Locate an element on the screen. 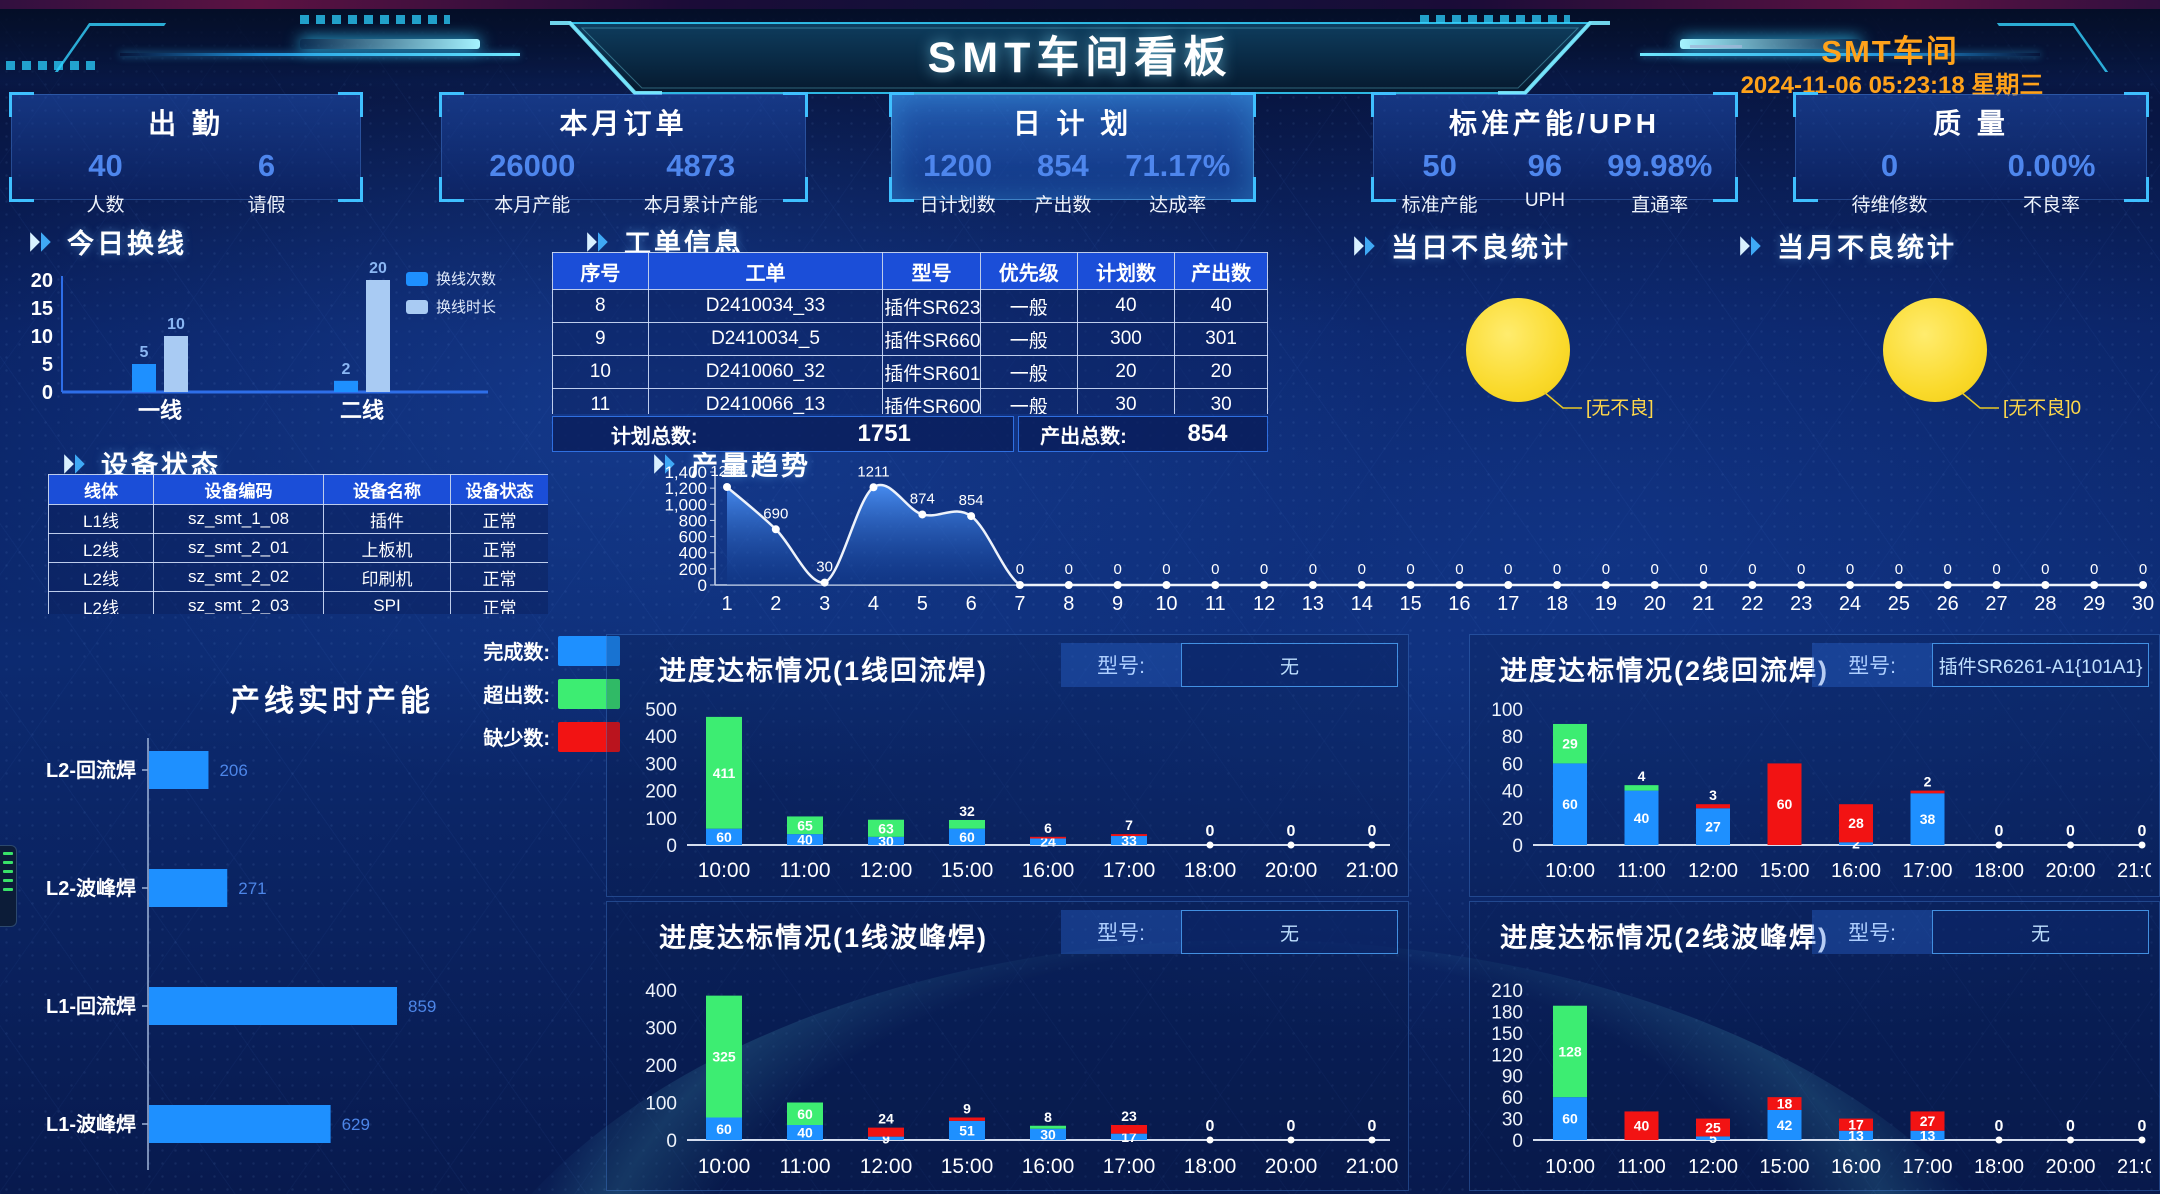 This screenshot has width=2160, height=1194. bar-value-label: 5 is located at coordinates (144, 352).